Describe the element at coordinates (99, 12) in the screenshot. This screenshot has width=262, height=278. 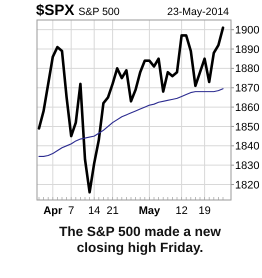
I see `chart-subtitle: S&P 500` at that location.